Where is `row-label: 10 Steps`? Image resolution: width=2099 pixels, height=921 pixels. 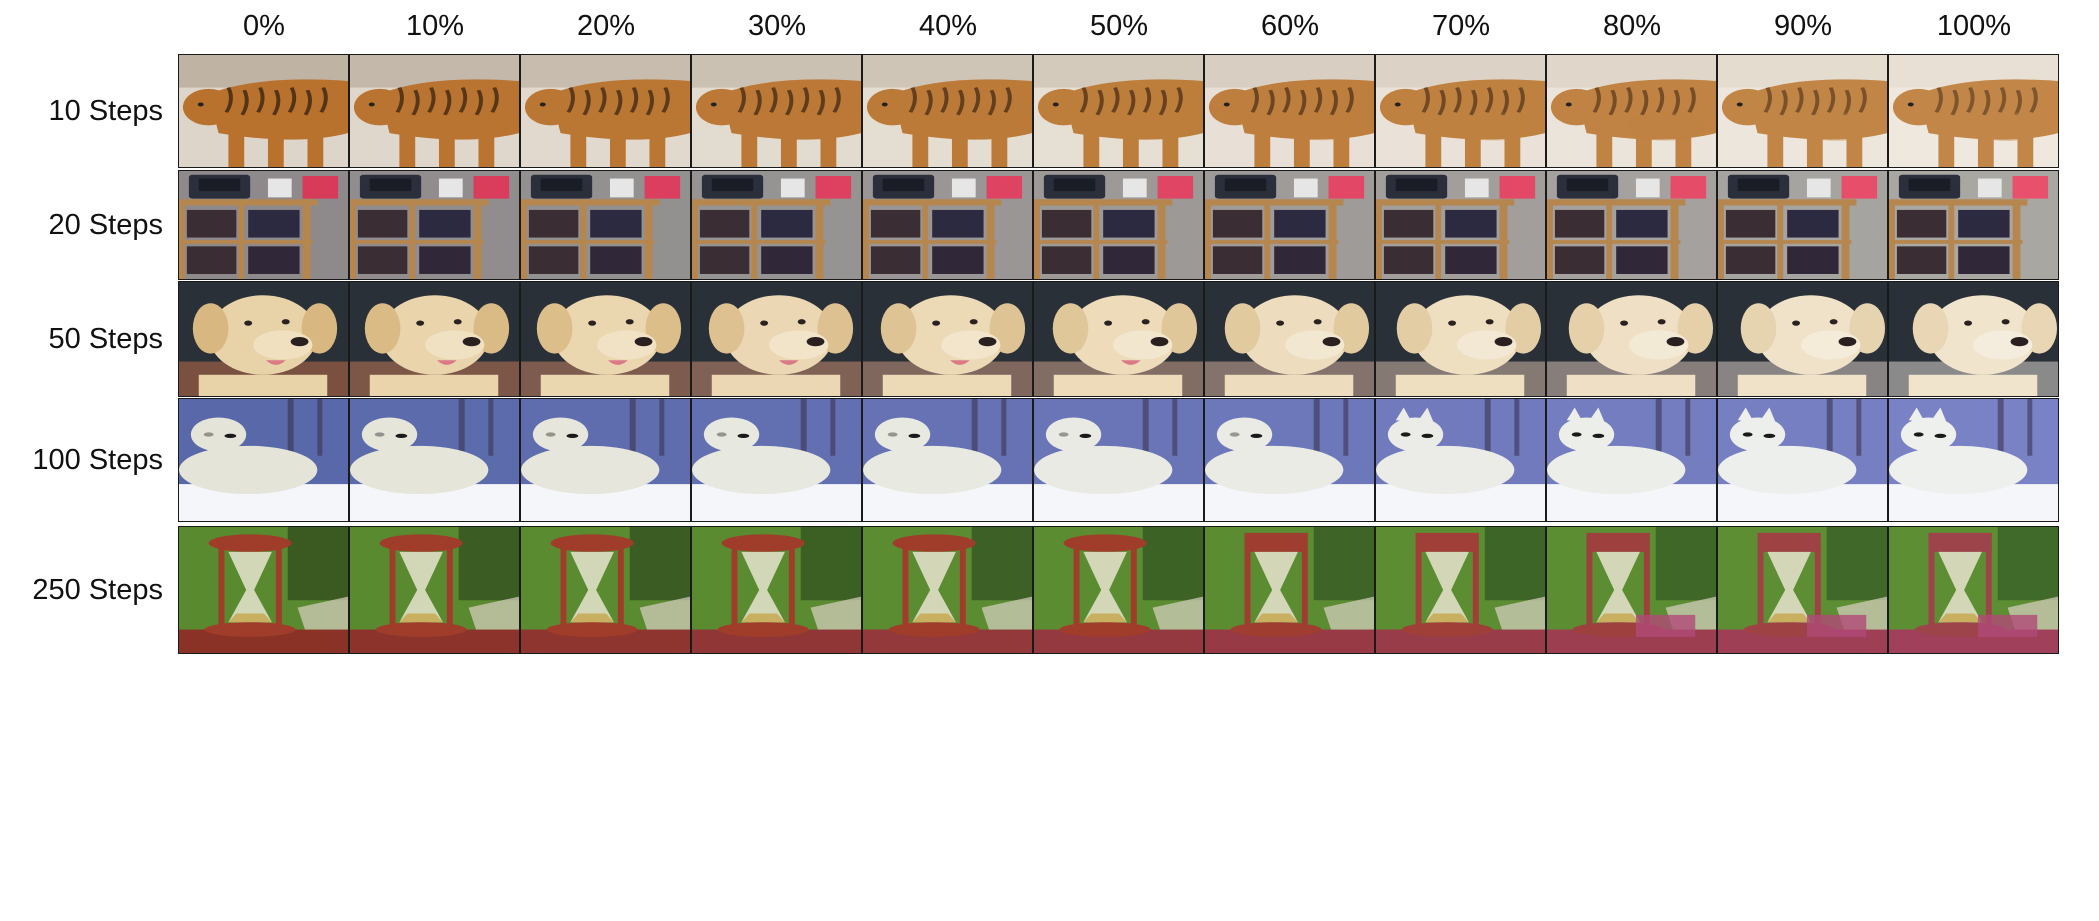
row-label: 10 Steps is located at coordinates (105, 111).